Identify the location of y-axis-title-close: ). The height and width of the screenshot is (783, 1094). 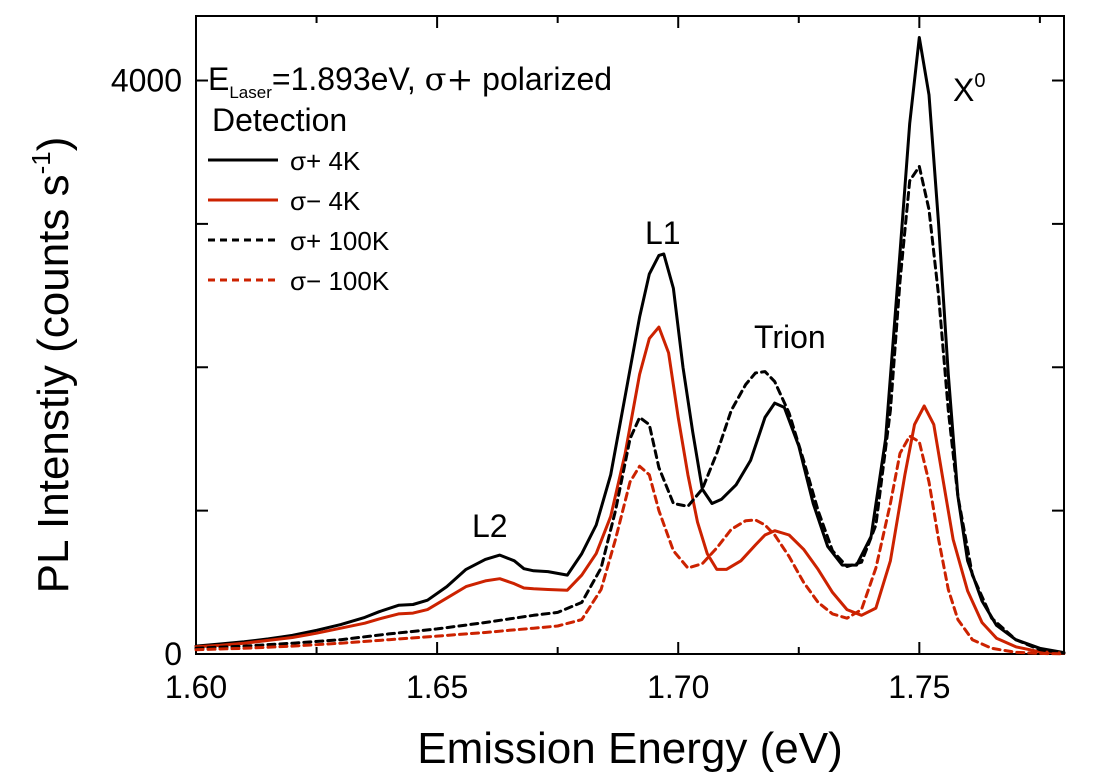
(53, 144).